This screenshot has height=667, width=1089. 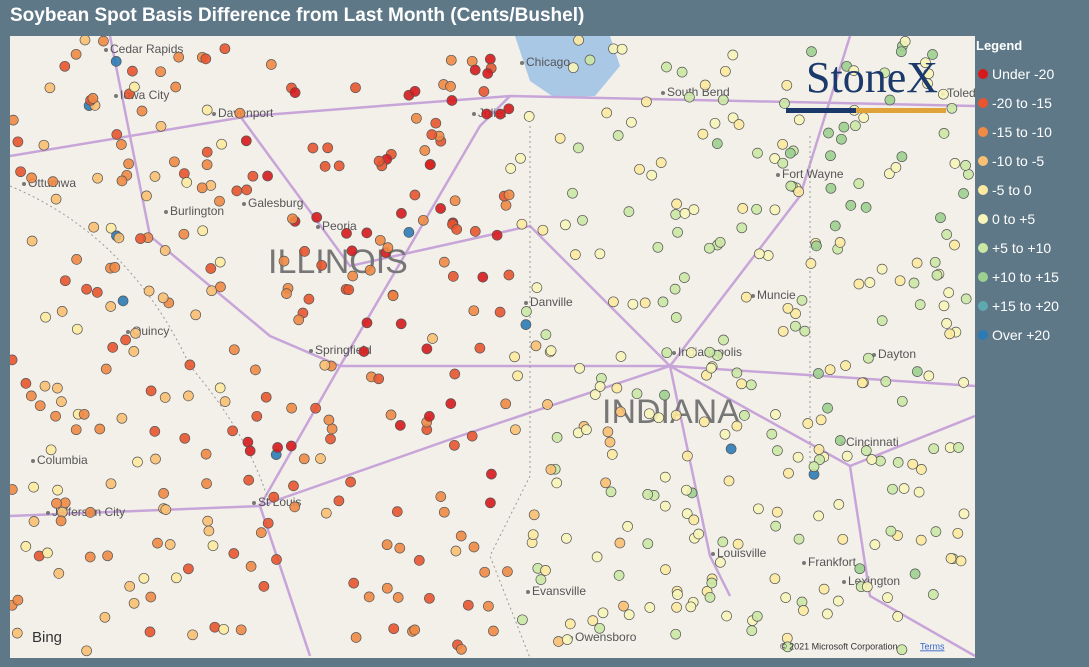 I want to click on city-label: Toledo, so click(x=961, y=93).